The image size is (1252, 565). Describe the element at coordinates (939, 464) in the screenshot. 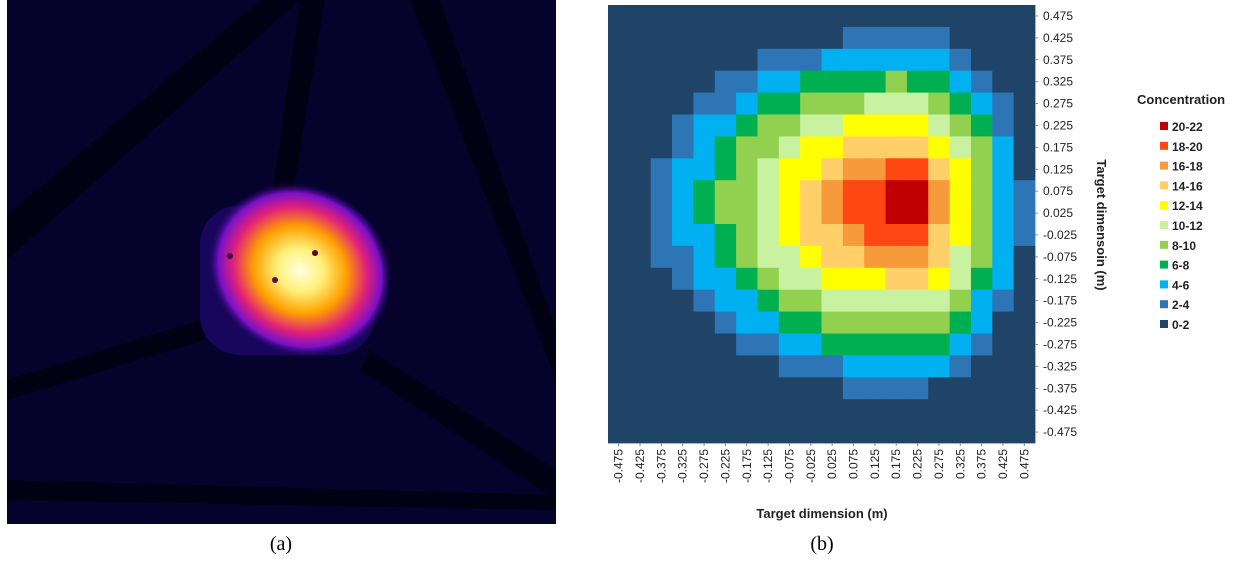

I see `x-tick-label: 0.275` at that location.